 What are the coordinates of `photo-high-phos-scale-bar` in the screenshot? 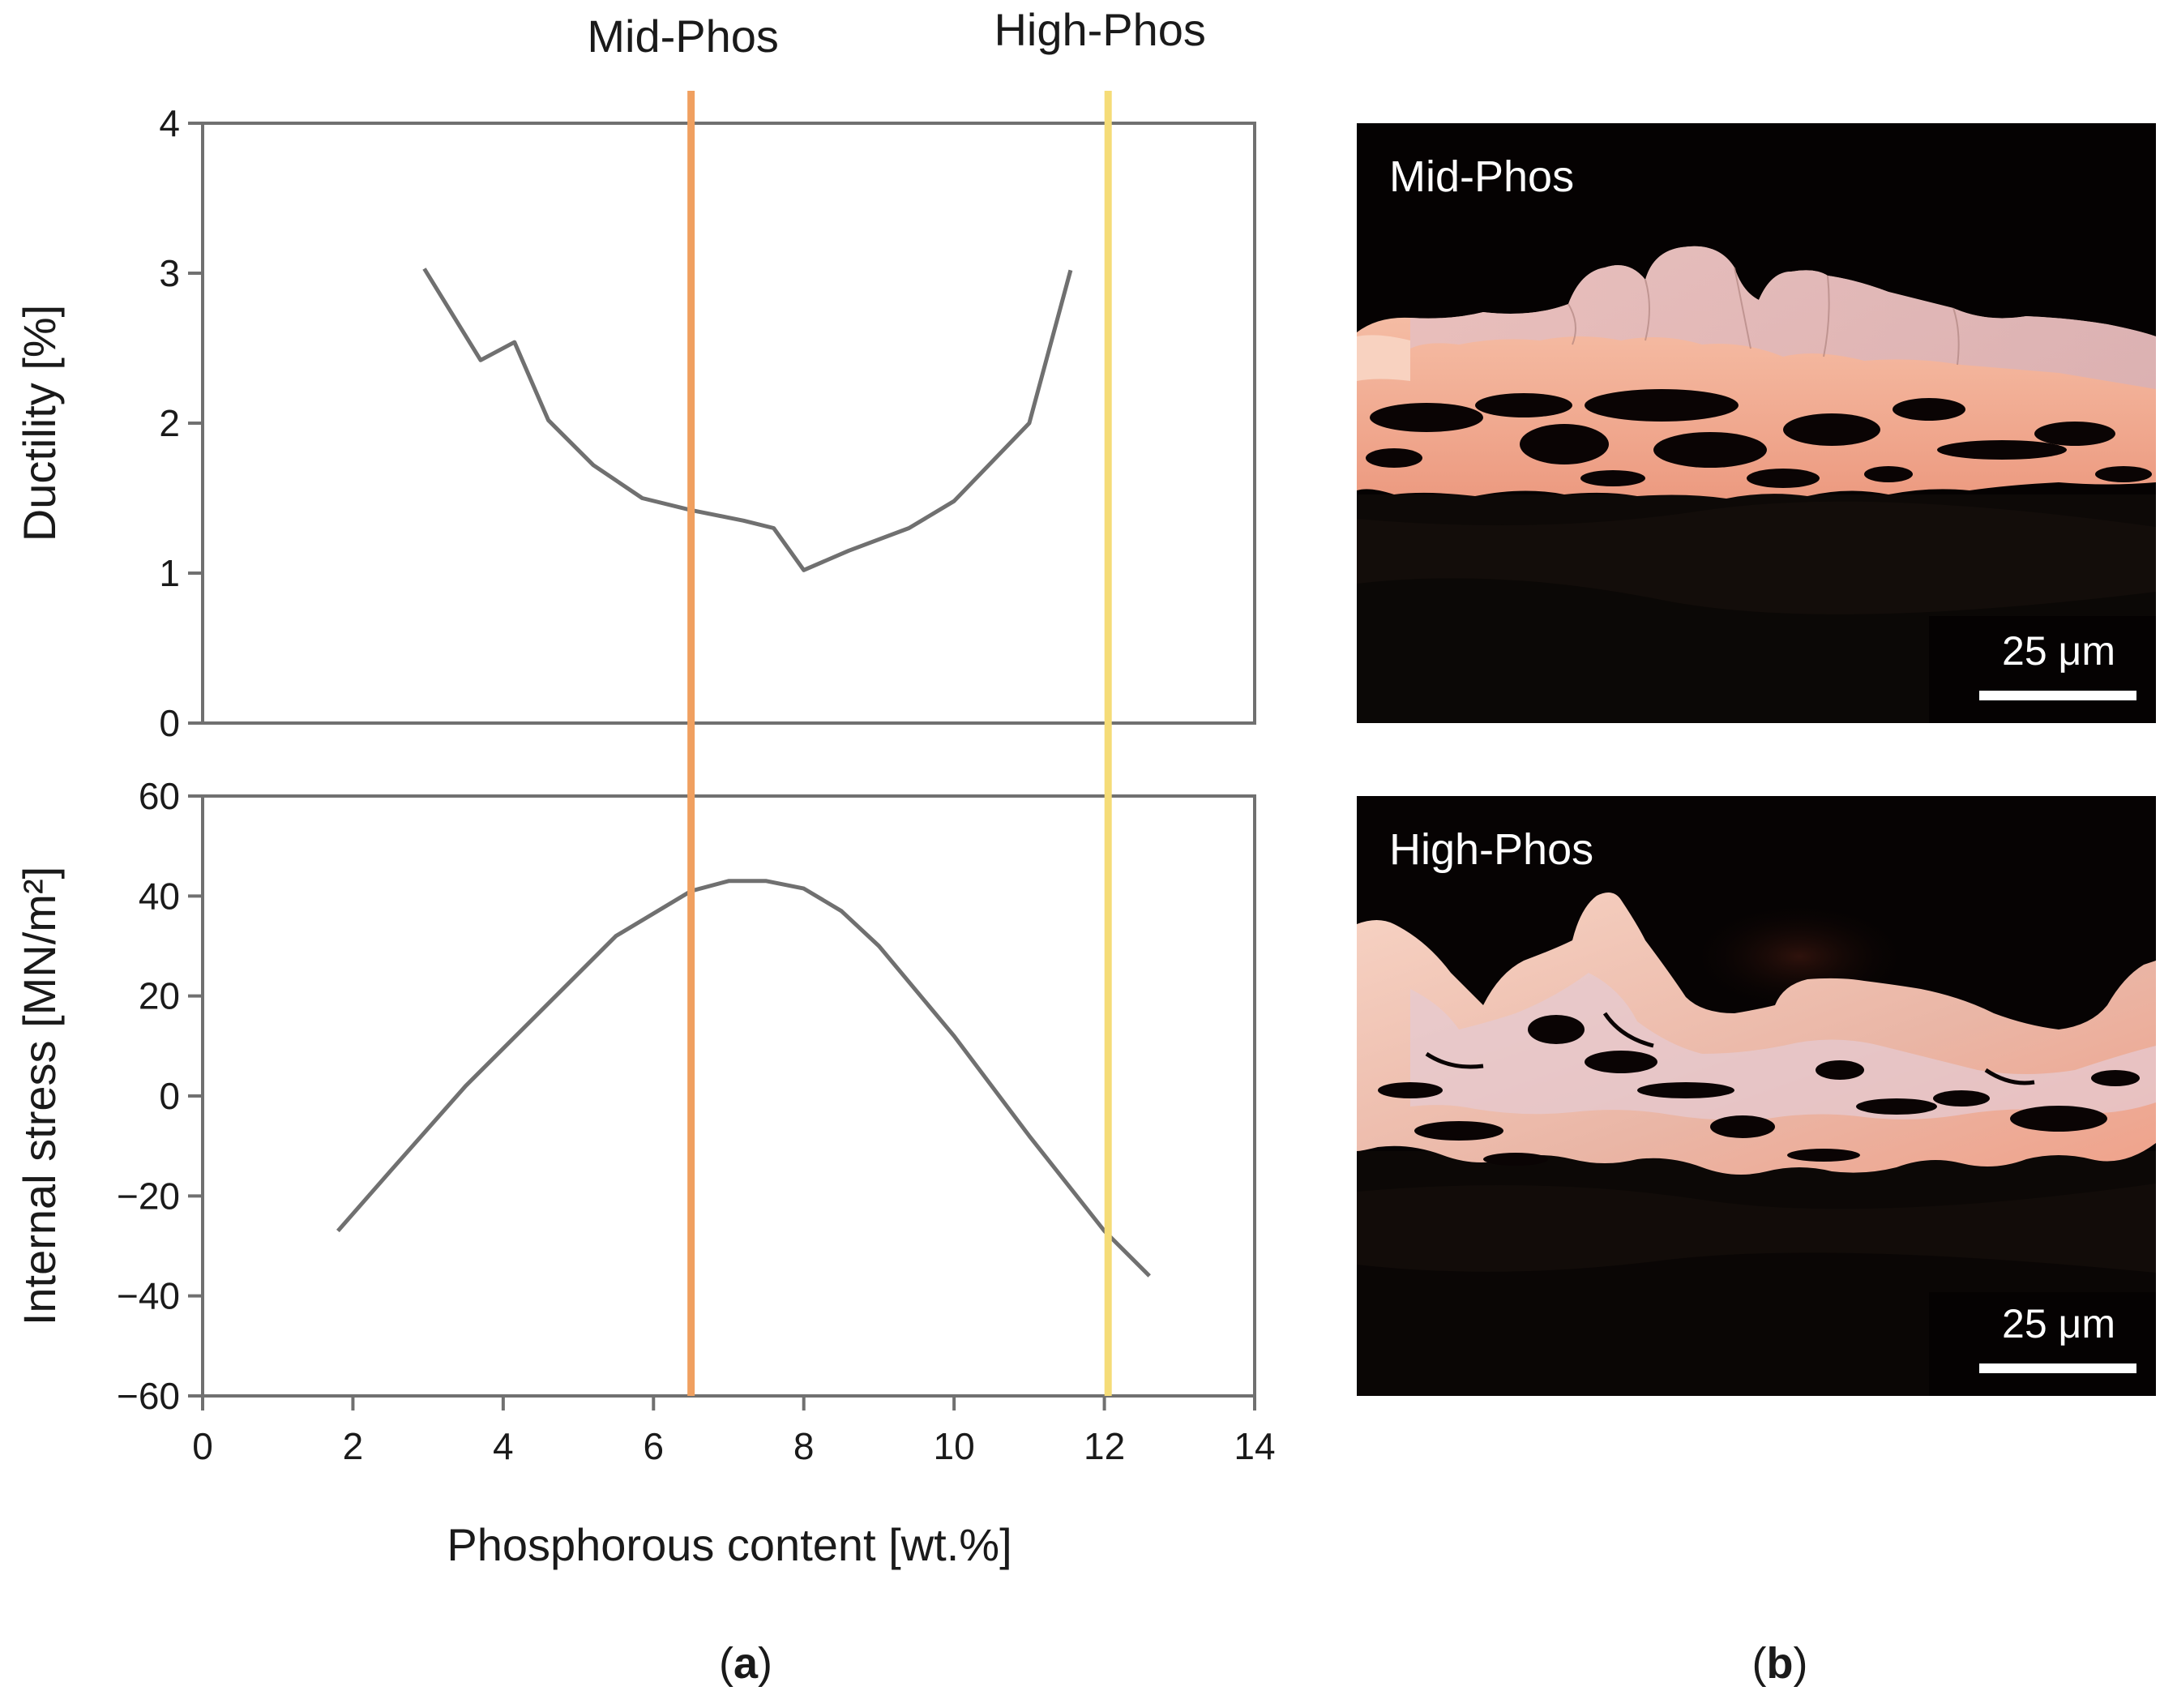 It's located at (2057, 1368).